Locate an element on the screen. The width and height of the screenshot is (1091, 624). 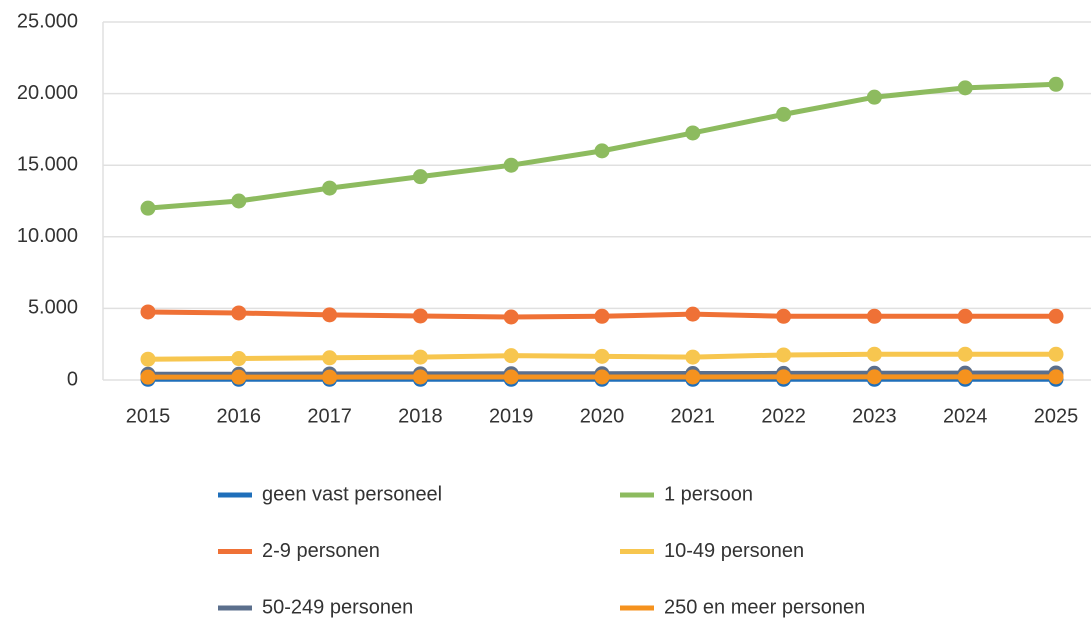
x-tick-label: 2022 is located at coordinates (783, 416).